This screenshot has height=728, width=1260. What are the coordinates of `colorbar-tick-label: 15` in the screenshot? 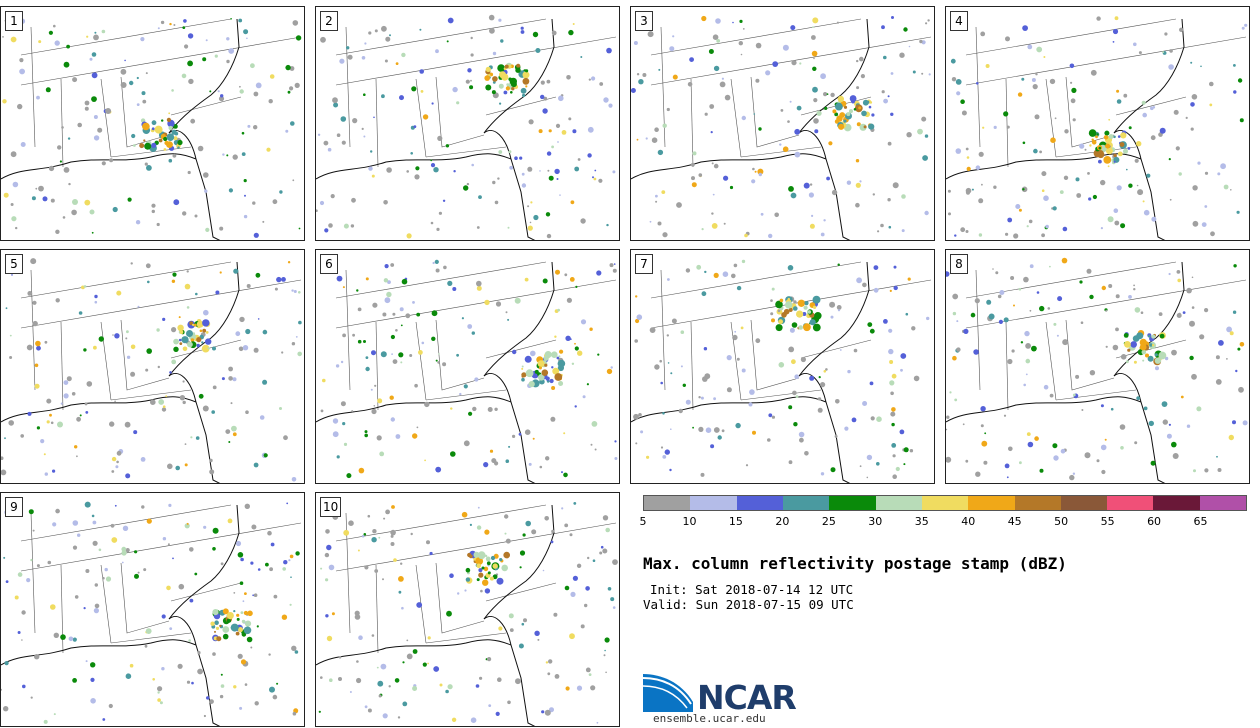 It's located at (735, 521).